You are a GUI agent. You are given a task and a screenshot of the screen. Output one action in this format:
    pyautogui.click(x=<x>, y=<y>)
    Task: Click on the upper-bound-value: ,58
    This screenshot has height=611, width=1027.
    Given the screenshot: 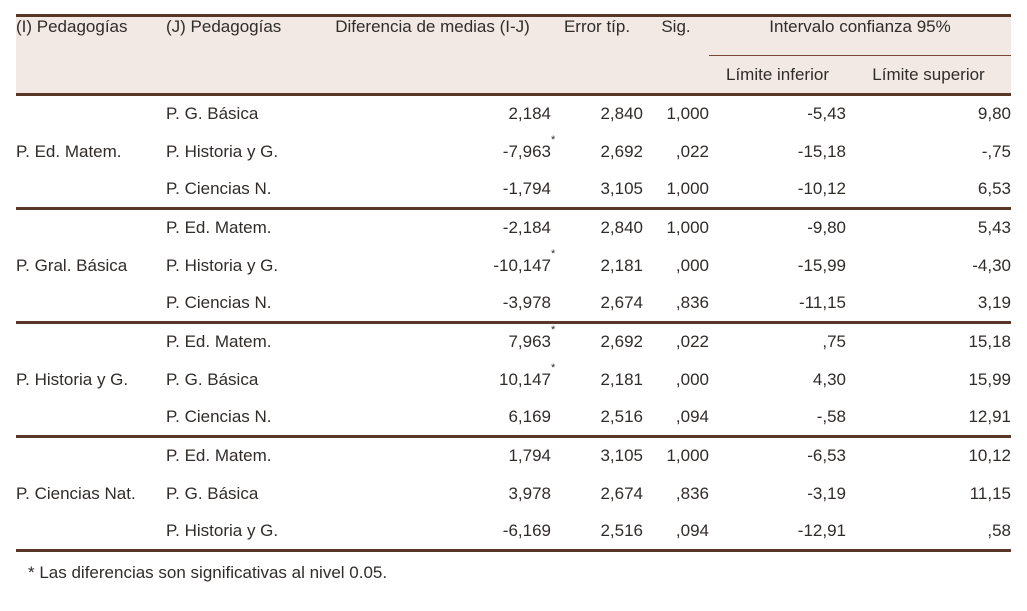 What is the action you would take?
    pyautogui.click(x=929, y=532)
    